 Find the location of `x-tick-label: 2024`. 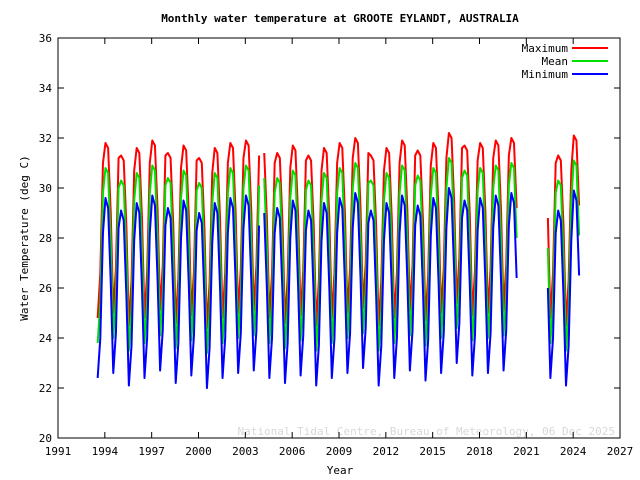

x-tick-label: 2024 is located at coordinates (573, 451).